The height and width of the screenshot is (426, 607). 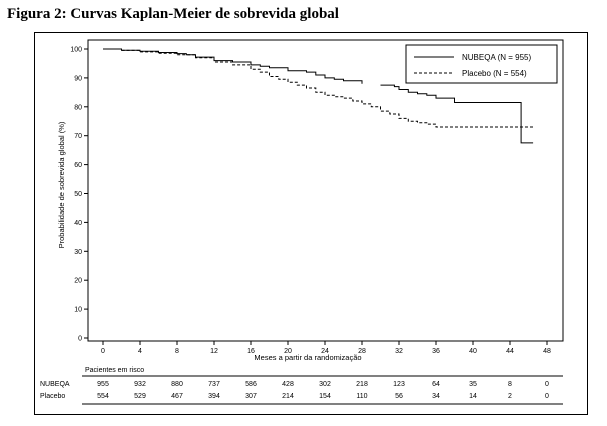 What do you see at coordinates (80, 339) in the screenshot?
I see `y-tick-label: 0` at bounding box center [80, 339].